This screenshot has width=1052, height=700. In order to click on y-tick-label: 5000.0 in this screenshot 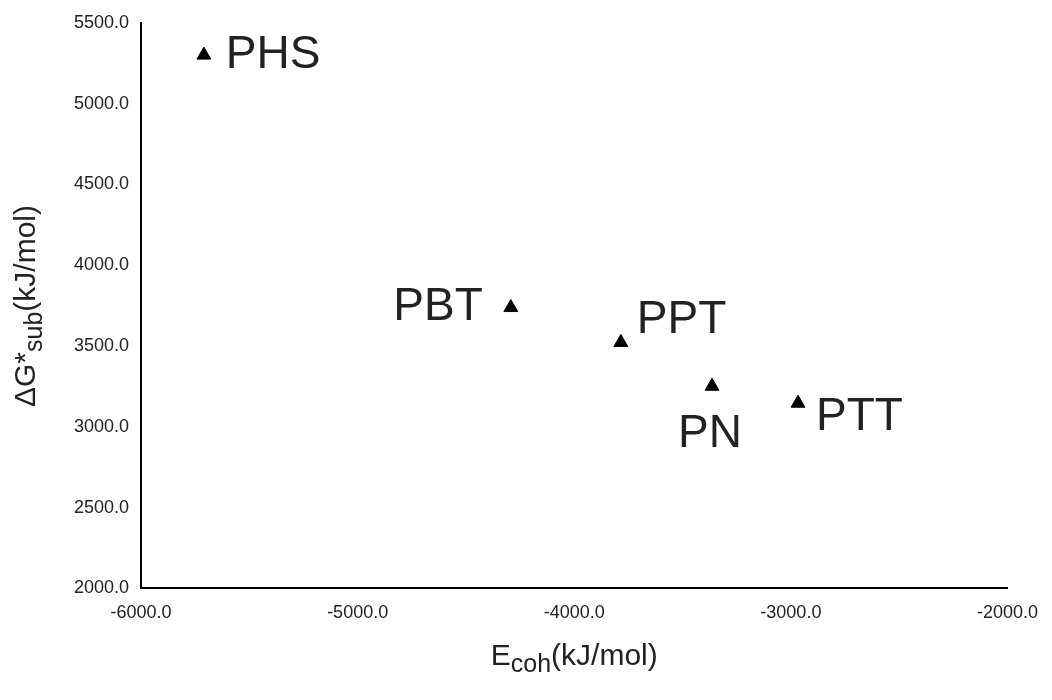, I will do `click(101, 102)`.